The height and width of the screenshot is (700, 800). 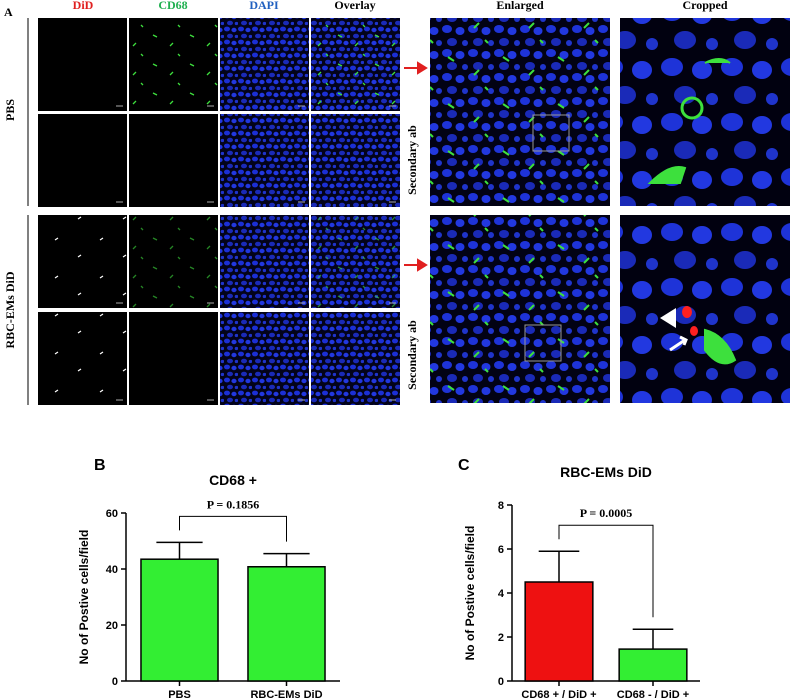 I want to click on row-label: PBS, so click(x=10, y=110).